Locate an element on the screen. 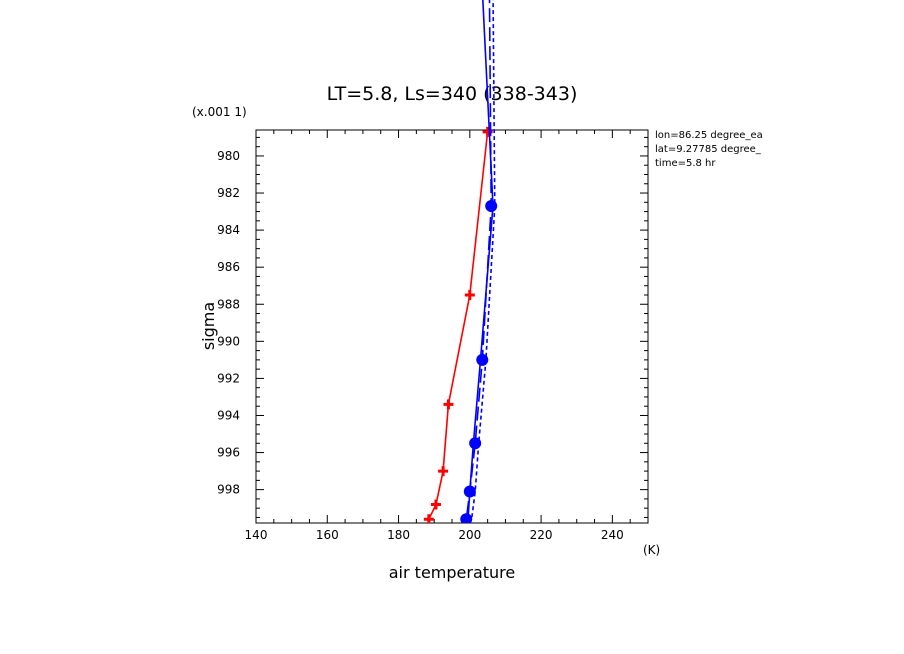  y-tick-label: 994 is located at coordinates (228, 415).